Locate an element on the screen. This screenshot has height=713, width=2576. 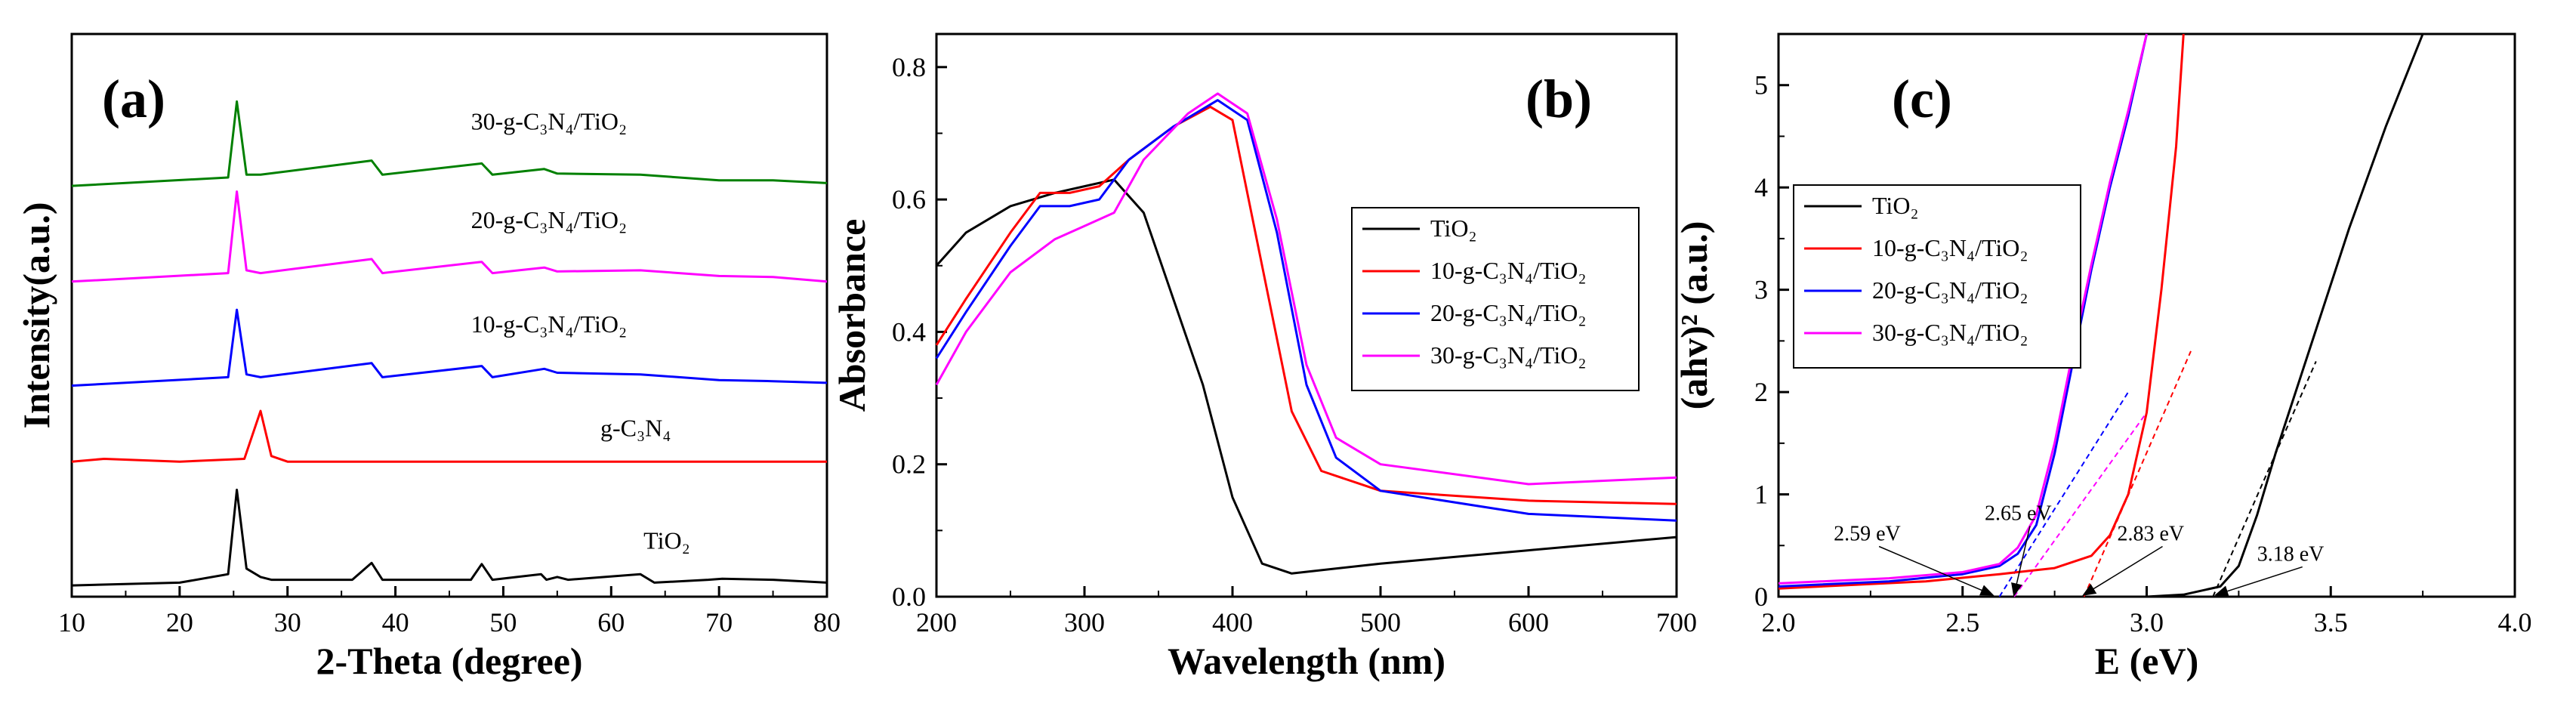
x-axis-label: Wavelength (nm) is located at coordinates (1306, 661).